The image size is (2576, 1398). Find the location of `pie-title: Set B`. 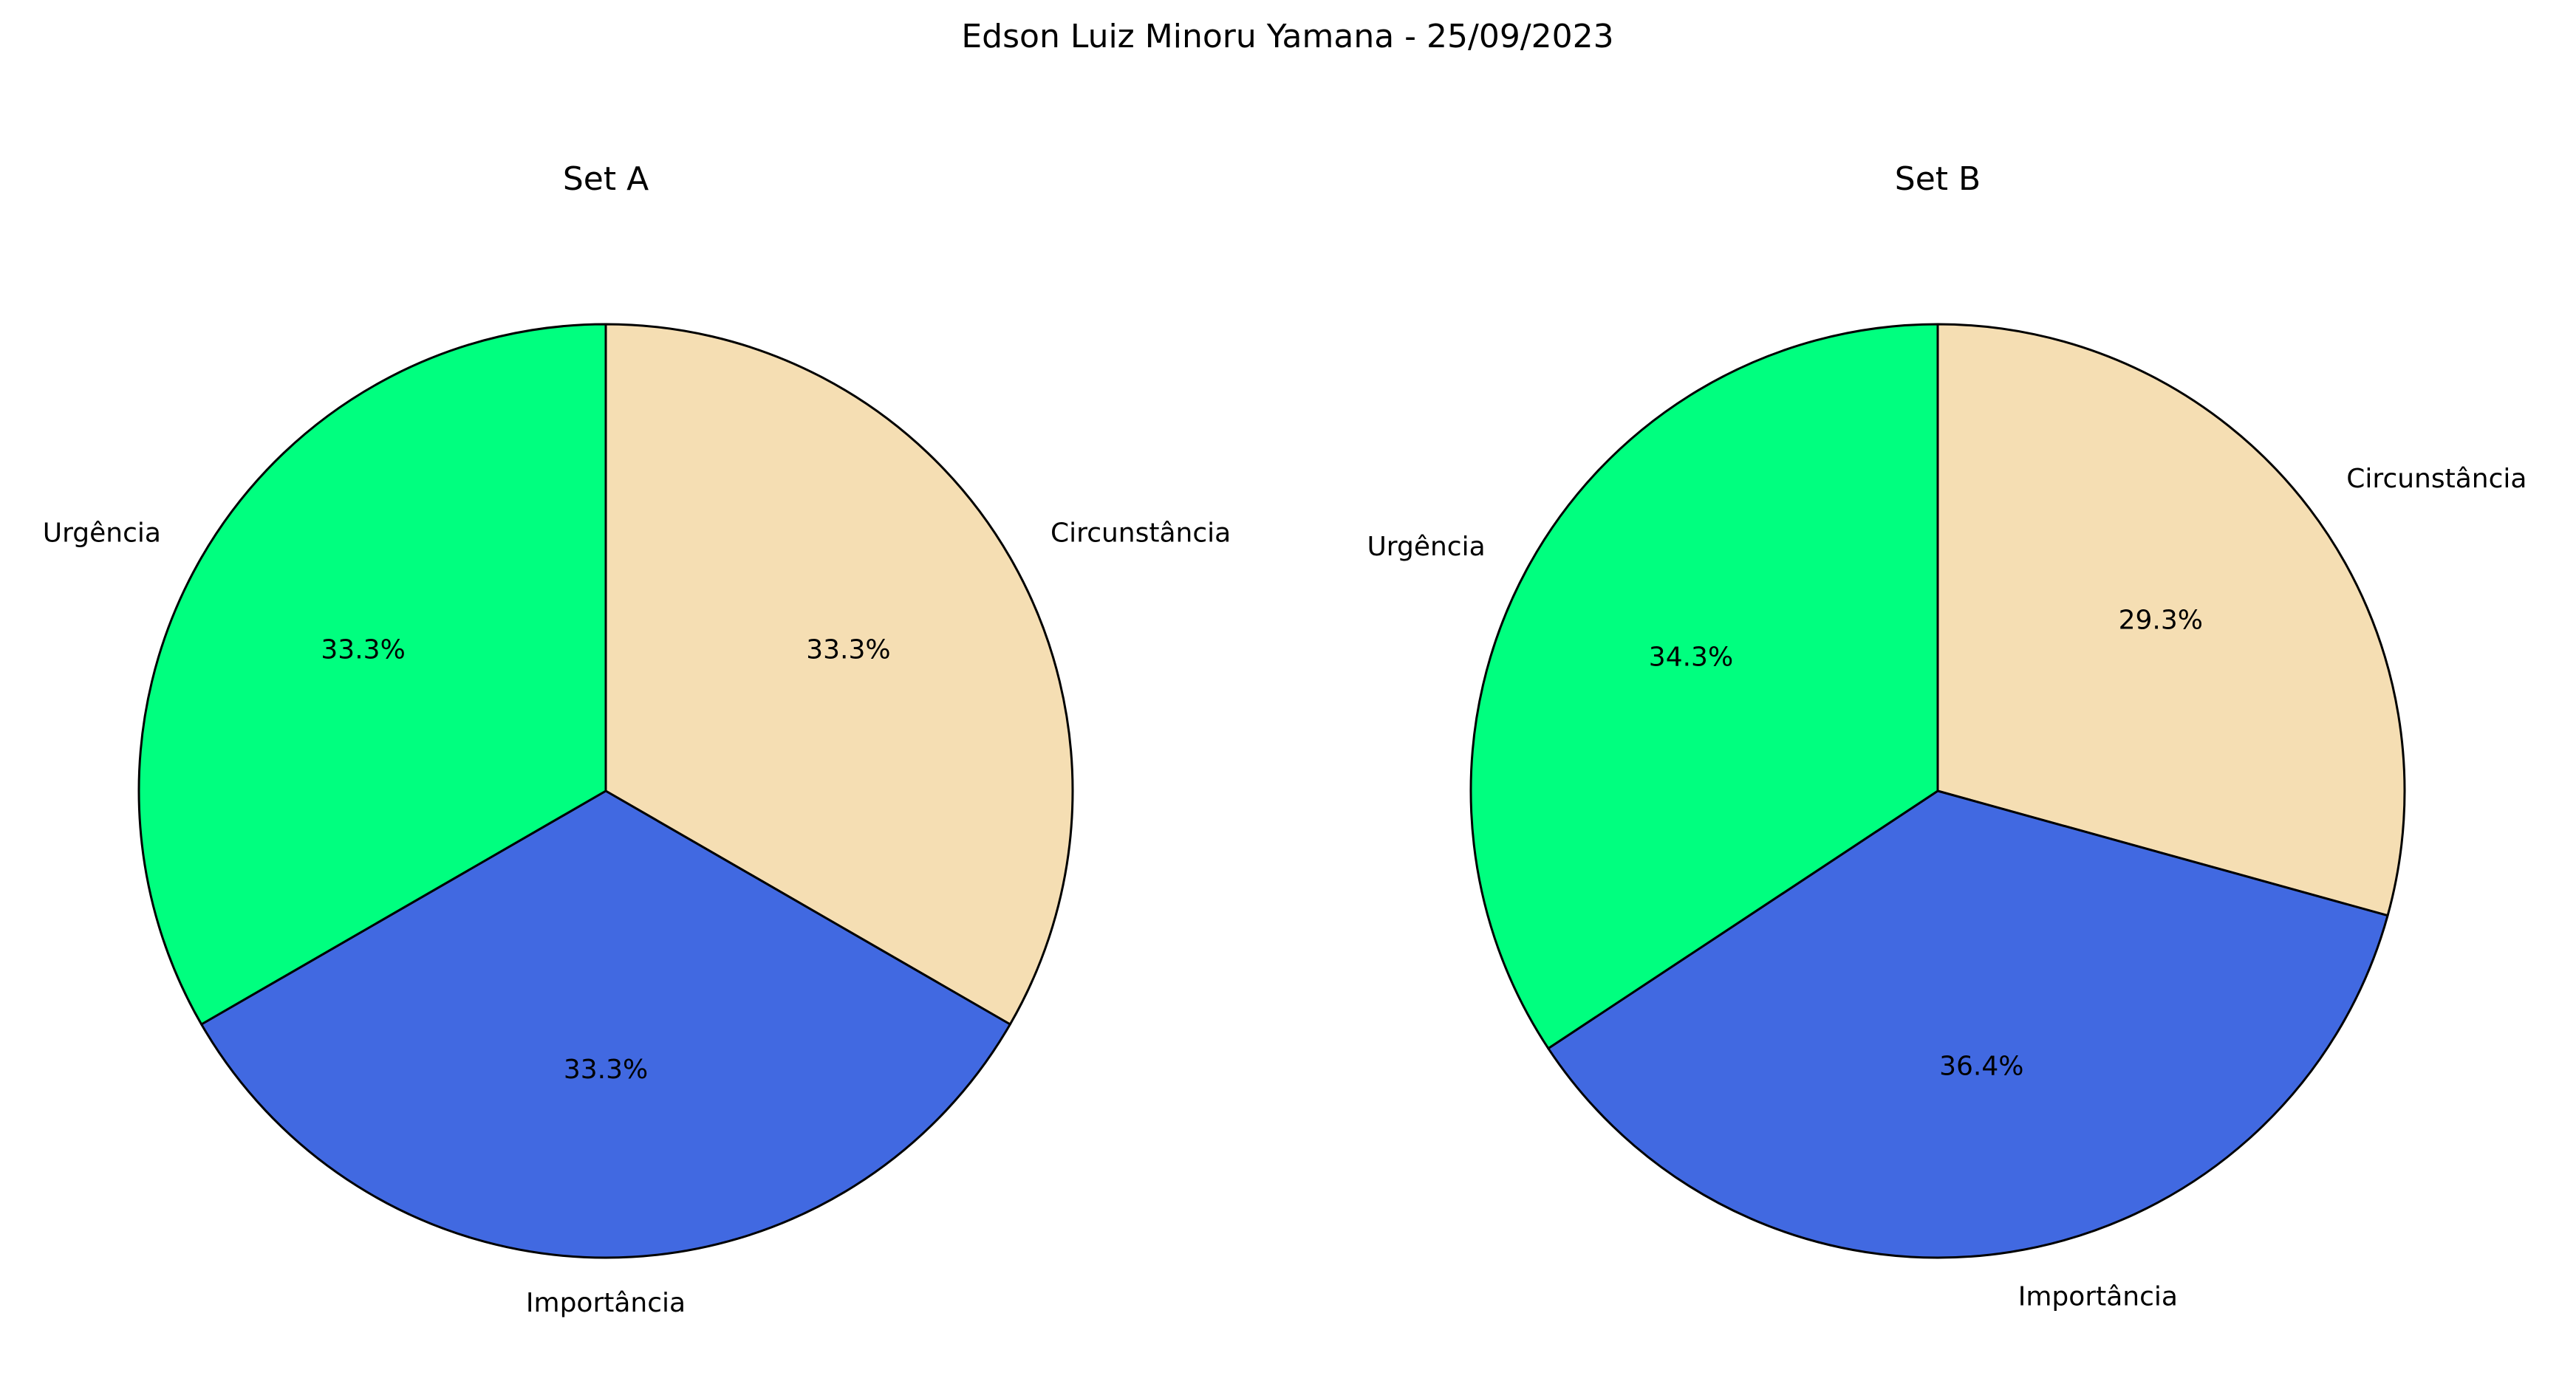

pie-title: Set B is located at coordinates (1938, 179).